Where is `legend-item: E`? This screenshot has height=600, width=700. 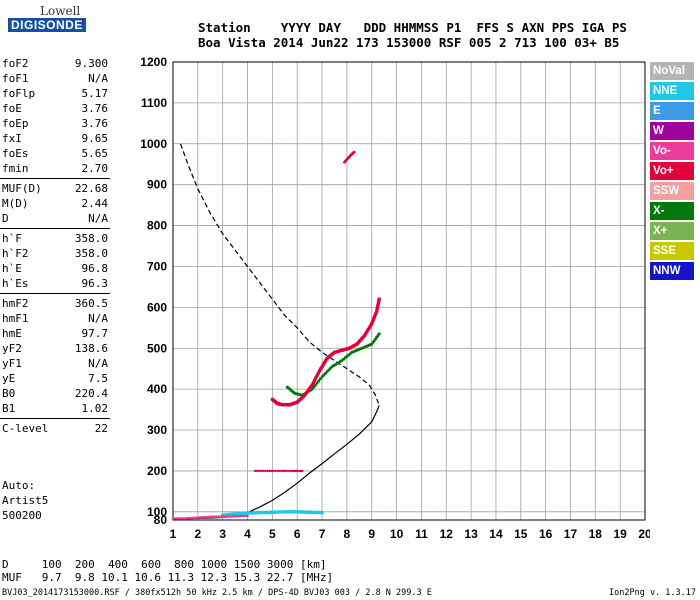 legend-item: E is located at coordinates (672, 111).